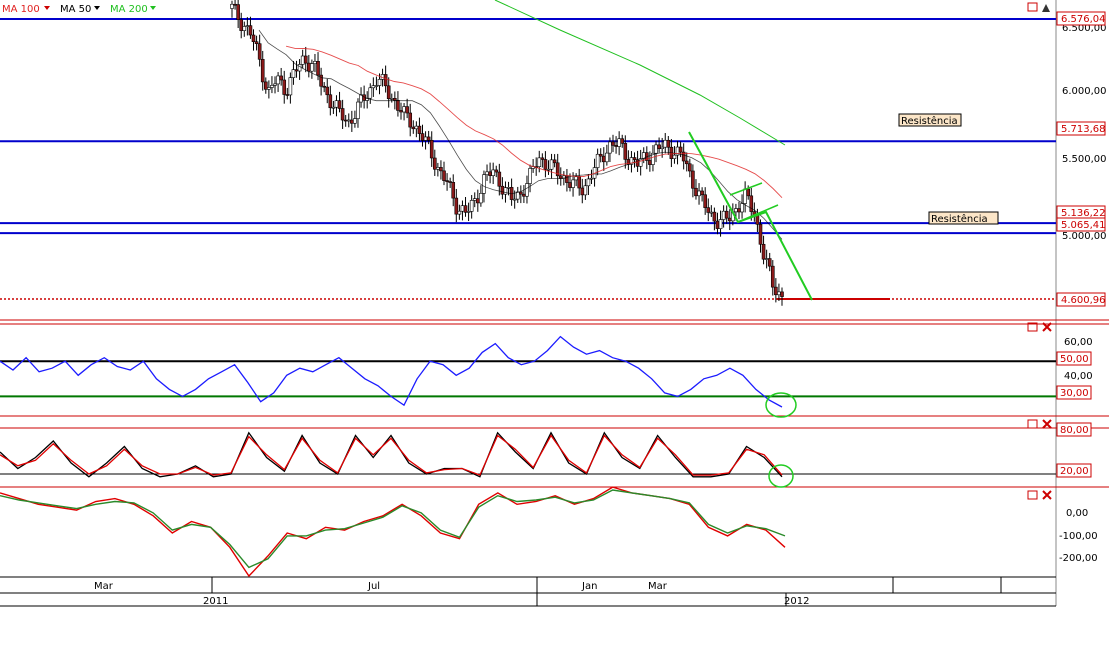 The image size is (1109, 656). I want to click on ma100-line, so click(534, 122).